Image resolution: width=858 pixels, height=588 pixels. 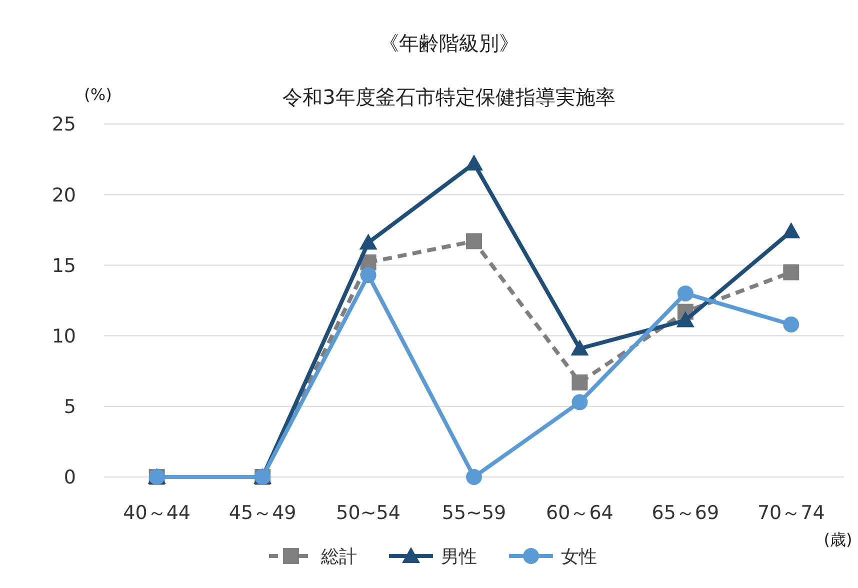 What do you see at coordinates (262, 513) in the screenshot?
I see `x-tick-label: 45～49` at bounding box center [262, 513].